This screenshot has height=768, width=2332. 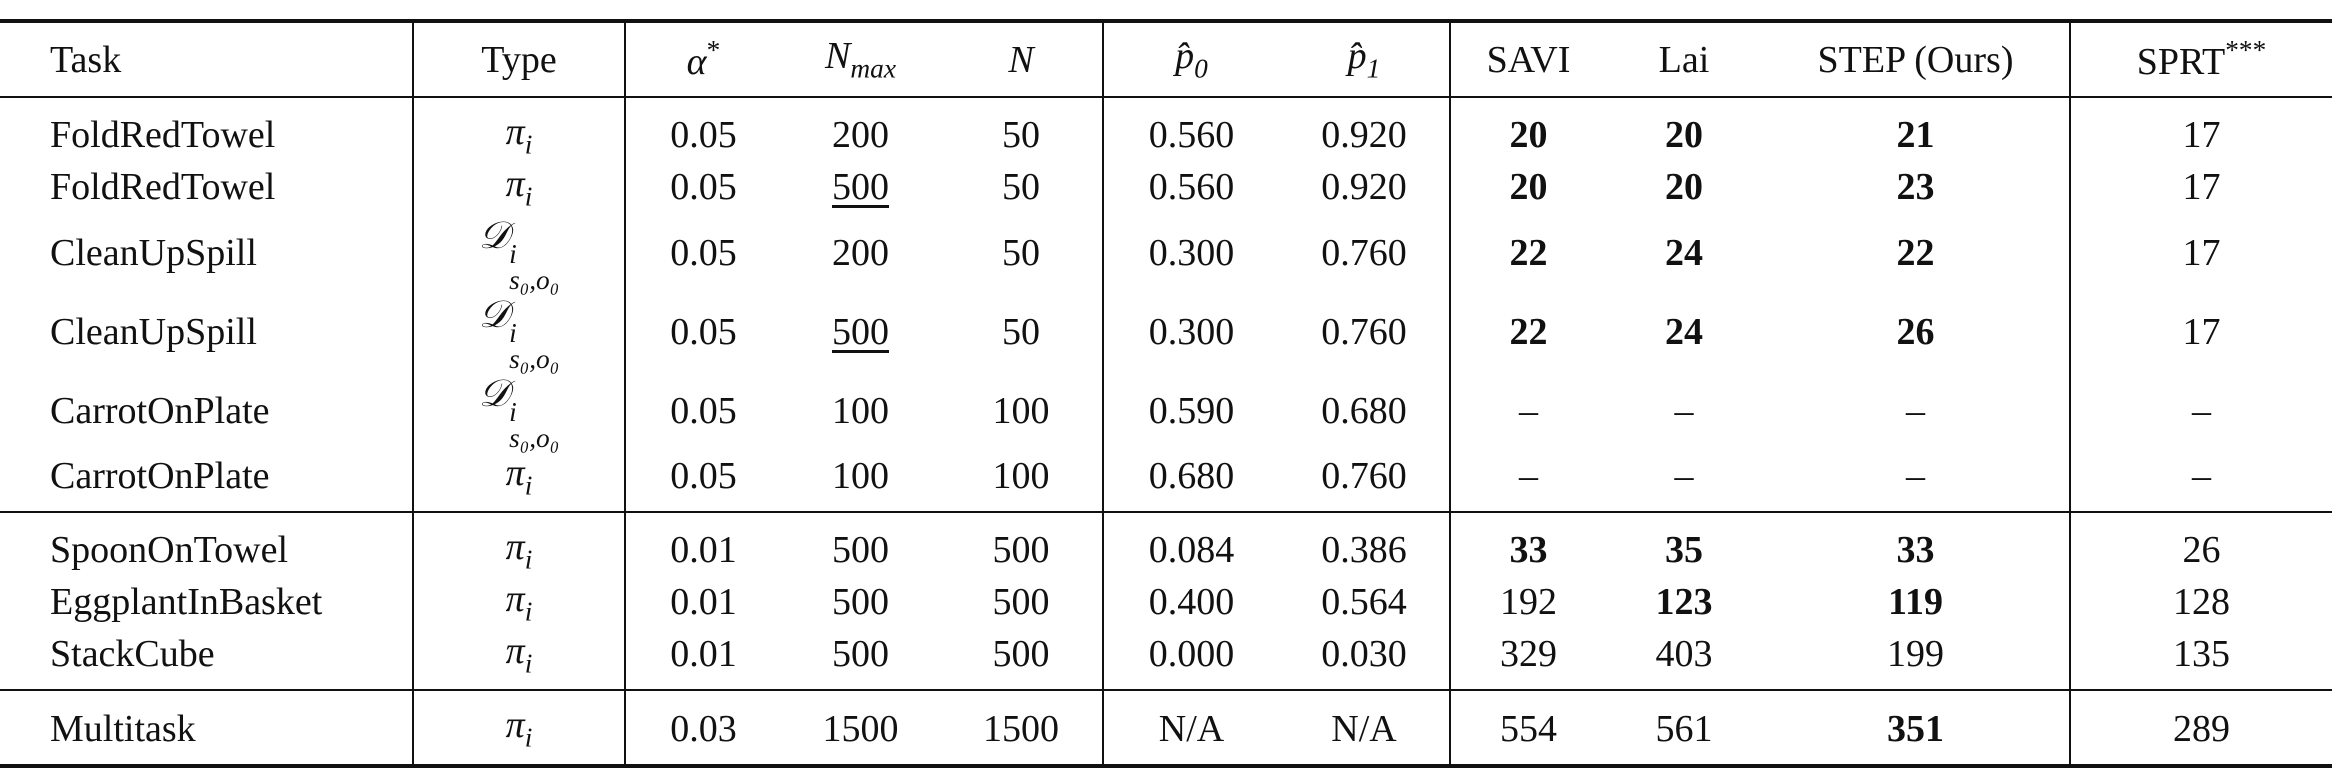 I want to click on cell-text: 329, so click(x=1528, y=654).